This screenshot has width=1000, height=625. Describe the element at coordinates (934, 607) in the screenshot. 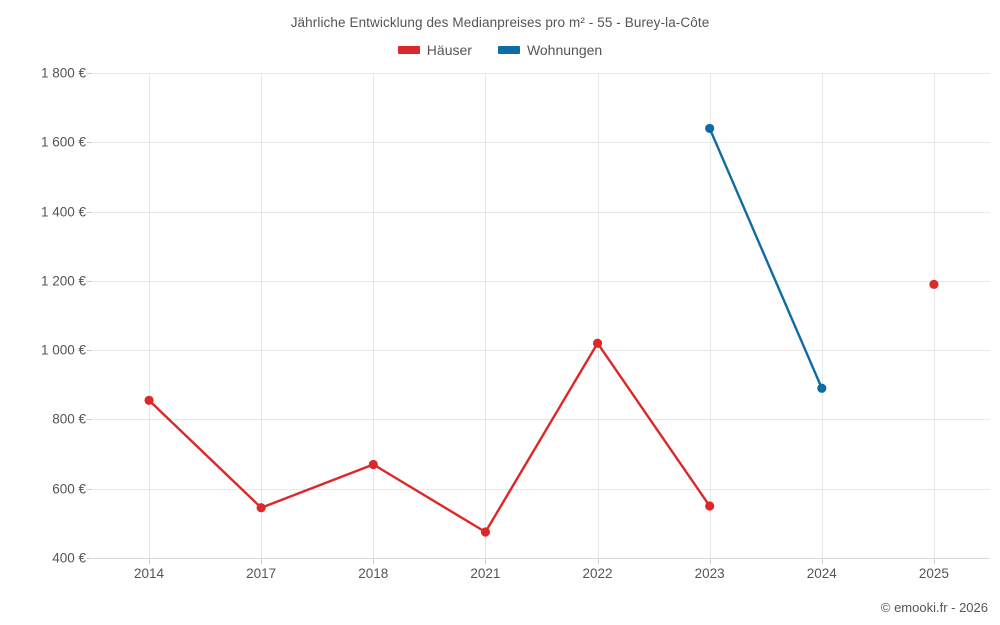

I see `footer-credit: © emooki.fr - 2026` at that location.